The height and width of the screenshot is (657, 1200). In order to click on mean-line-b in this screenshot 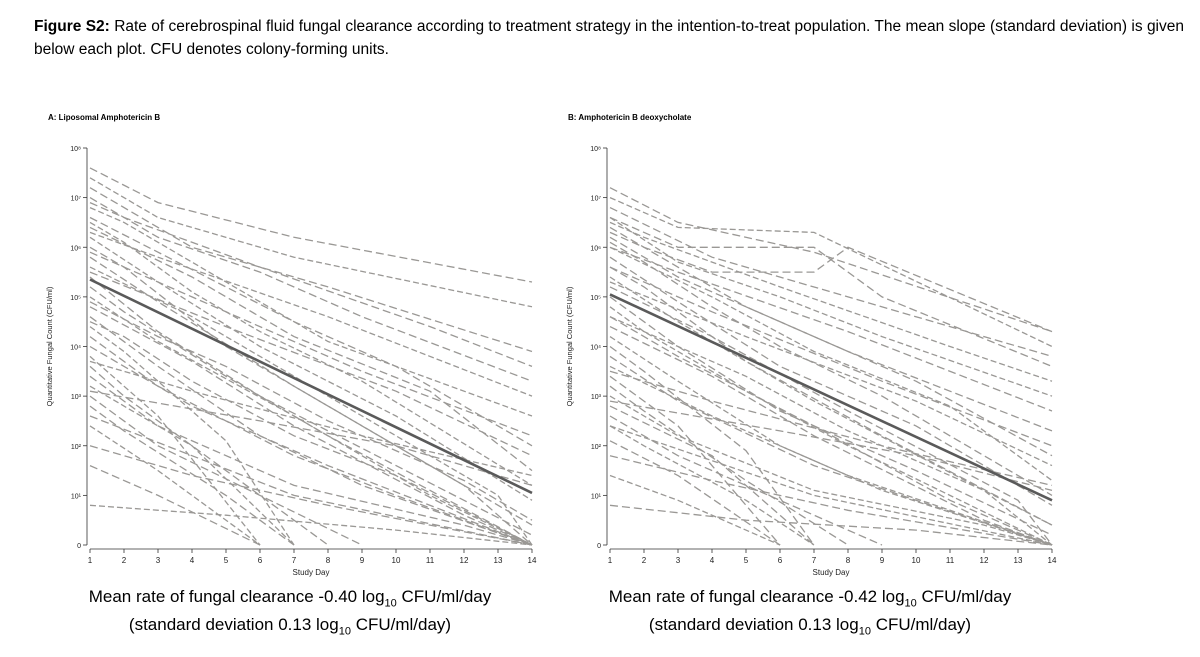, I will do `click(831, 397)`.